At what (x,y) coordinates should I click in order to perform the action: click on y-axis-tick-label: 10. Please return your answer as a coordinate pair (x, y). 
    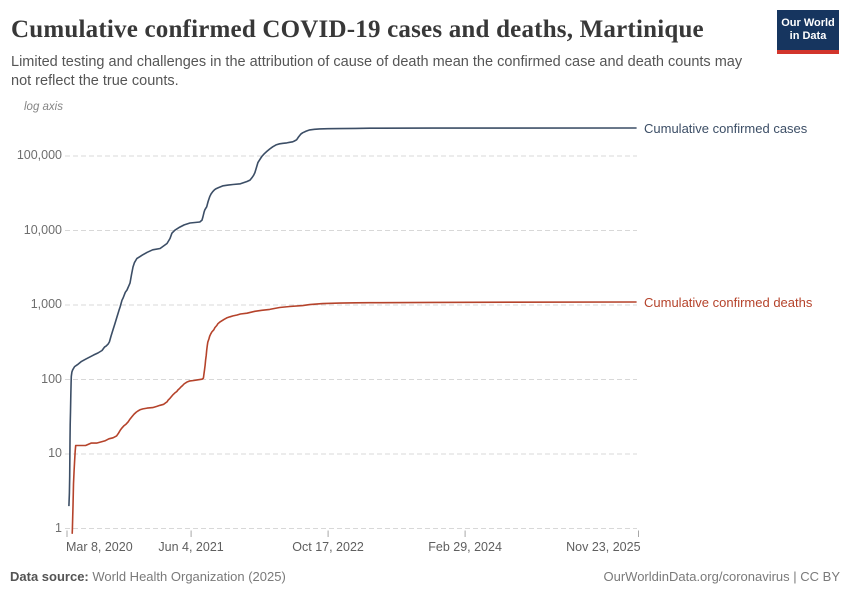
    Looking at the image, I should click on (55, 453).